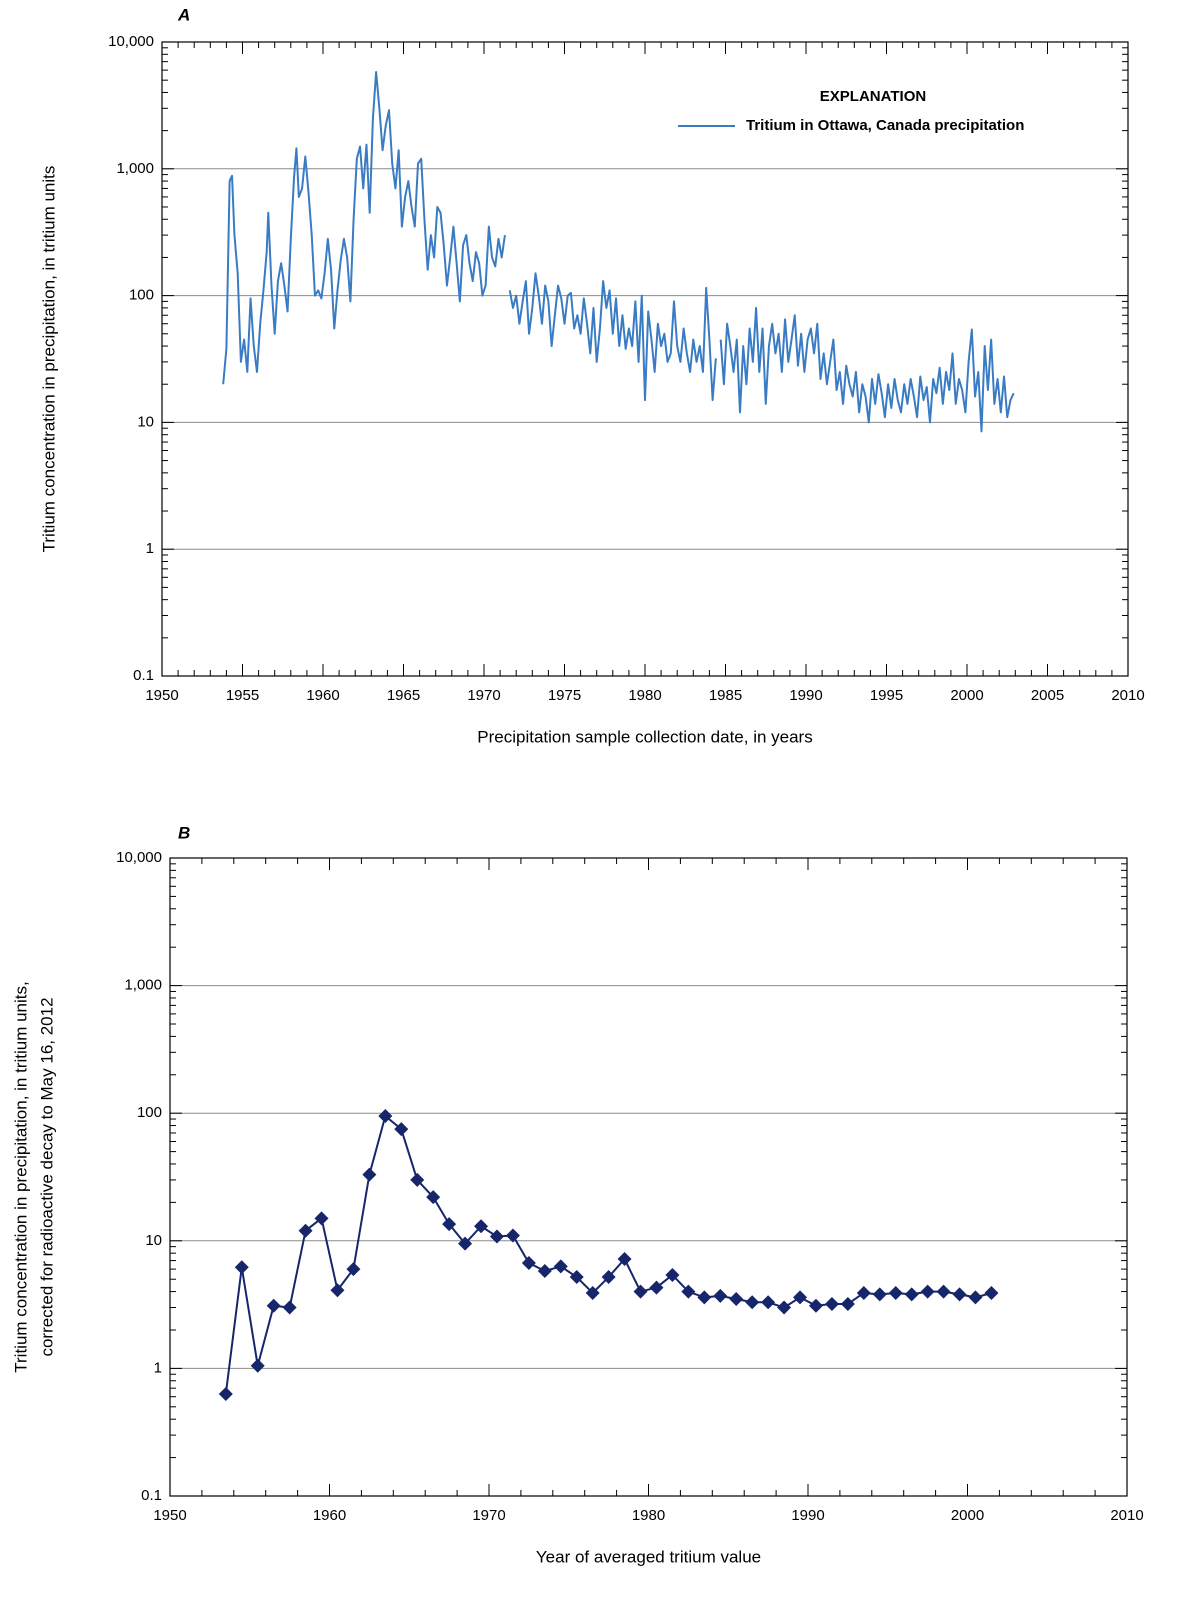  Describe the element at coordinates (873, 96) in the screenshot. I see `legend-title: EXPLANATION` at that location.